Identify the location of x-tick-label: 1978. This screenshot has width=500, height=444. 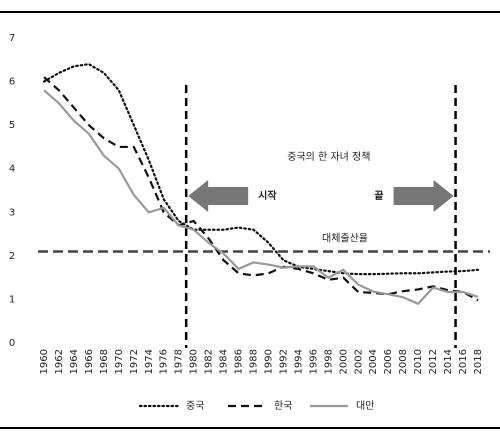
(179, 361).